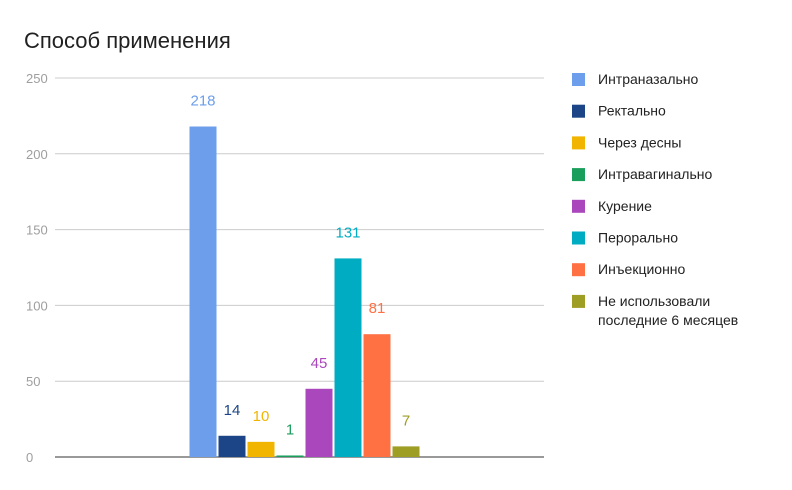  What do you see at coordinates (638, 238) in the screenshot?
I see `legend-label: Перорально` at bounding box center [638, 238].